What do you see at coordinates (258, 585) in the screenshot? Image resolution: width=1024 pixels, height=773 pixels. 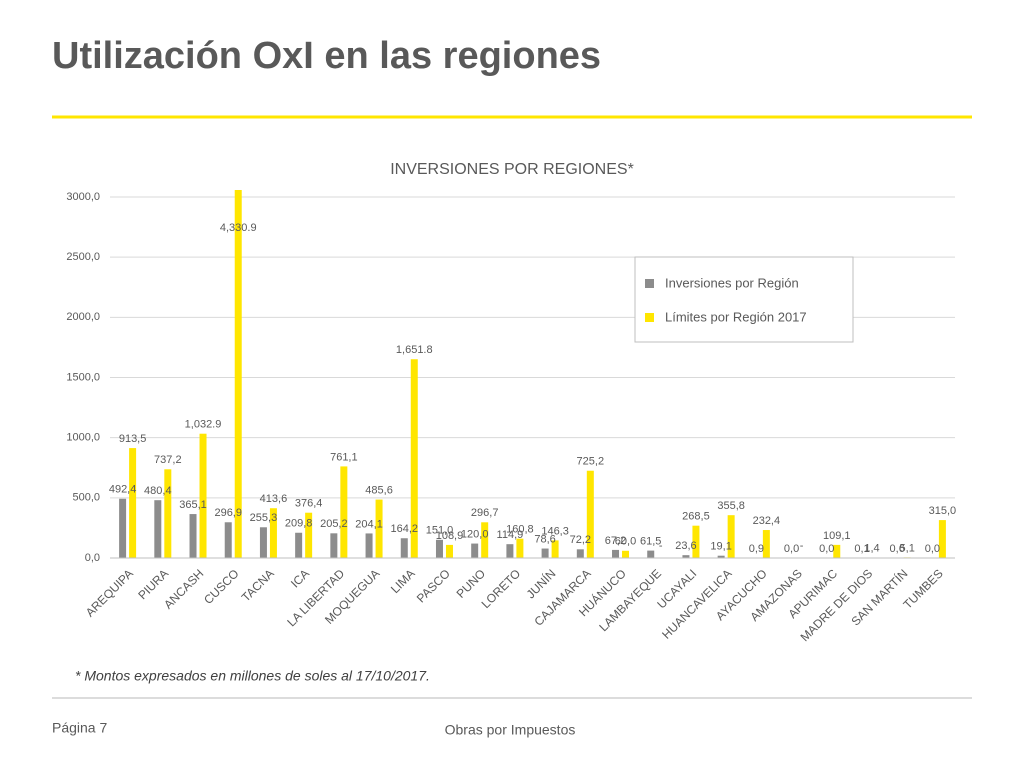 I see `x-tick-label: TACNA` at bounding box center [258, 585].